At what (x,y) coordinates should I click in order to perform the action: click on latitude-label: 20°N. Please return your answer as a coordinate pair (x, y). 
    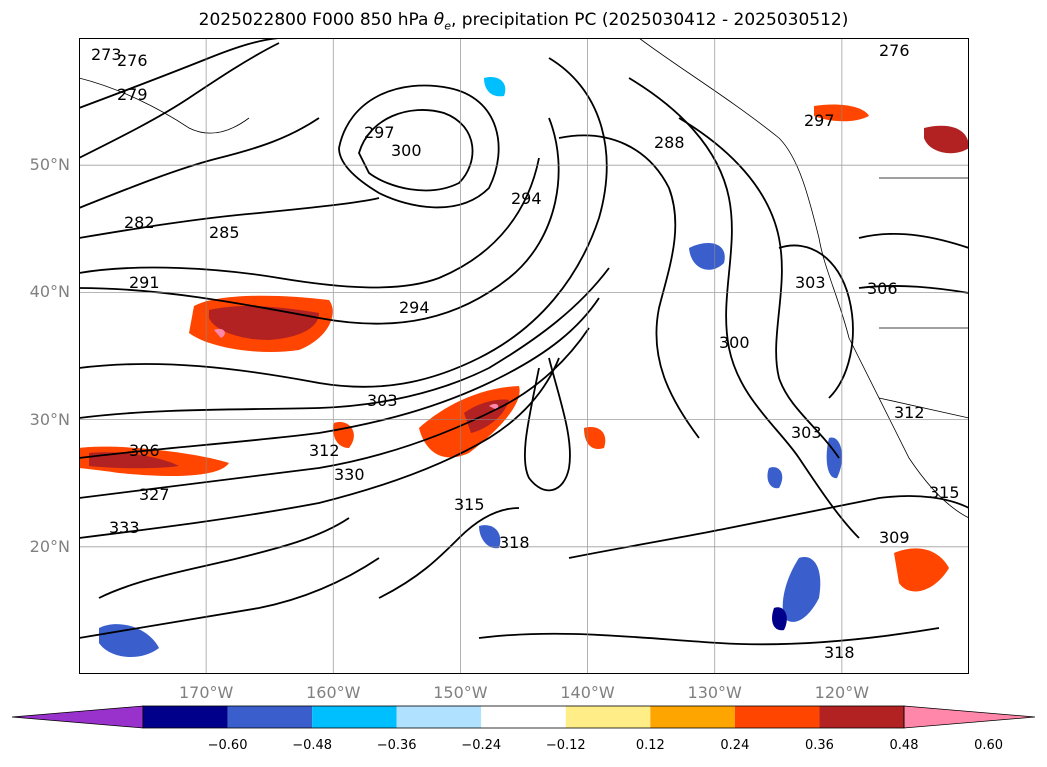
    Looking at the image, I should click on (49, 546).